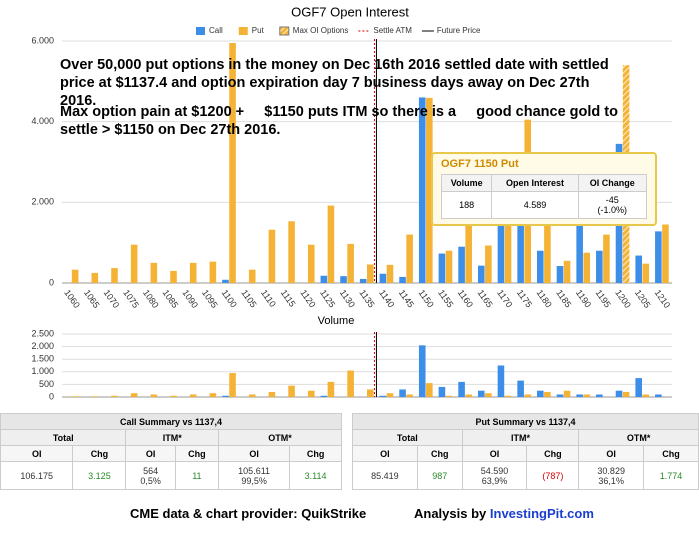 This screenshot has width=699, height=535. I want to click on volume-title: Volume, so click(336, 321).